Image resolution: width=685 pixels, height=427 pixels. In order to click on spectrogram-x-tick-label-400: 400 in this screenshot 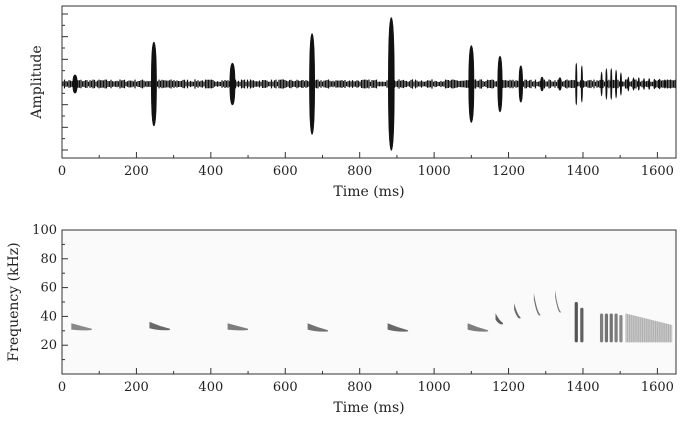, I will do `click(210, 387)`.